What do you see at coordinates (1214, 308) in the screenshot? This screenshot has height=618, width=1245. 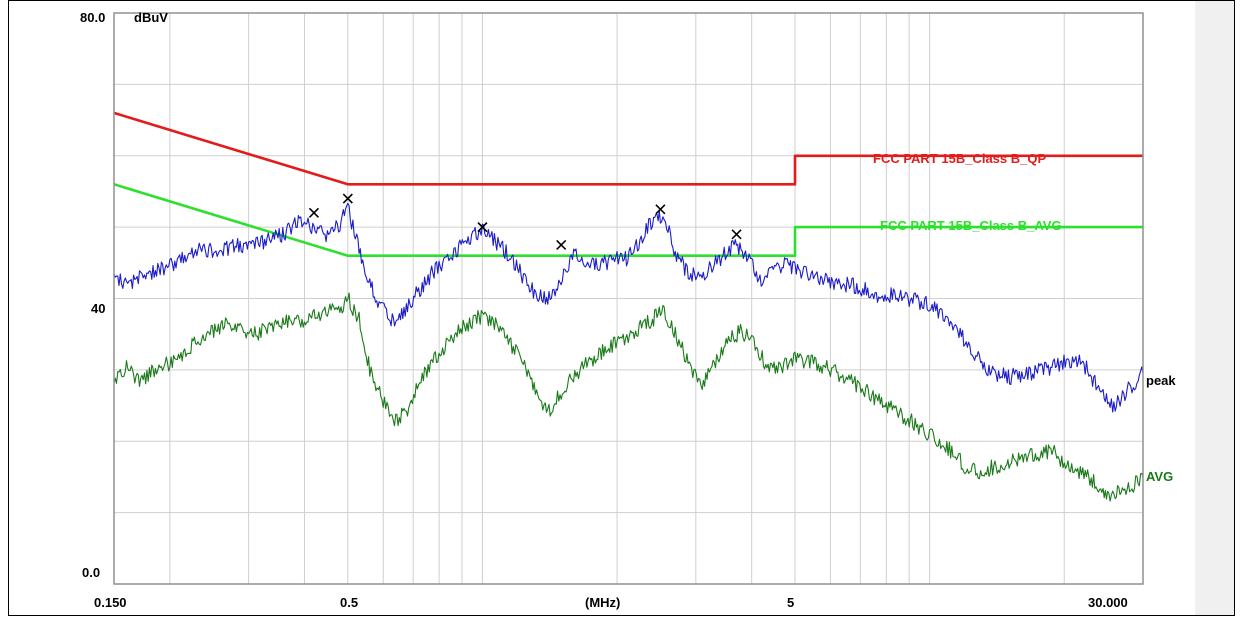 I see `right-panel` at bounding box center [1214, 308].